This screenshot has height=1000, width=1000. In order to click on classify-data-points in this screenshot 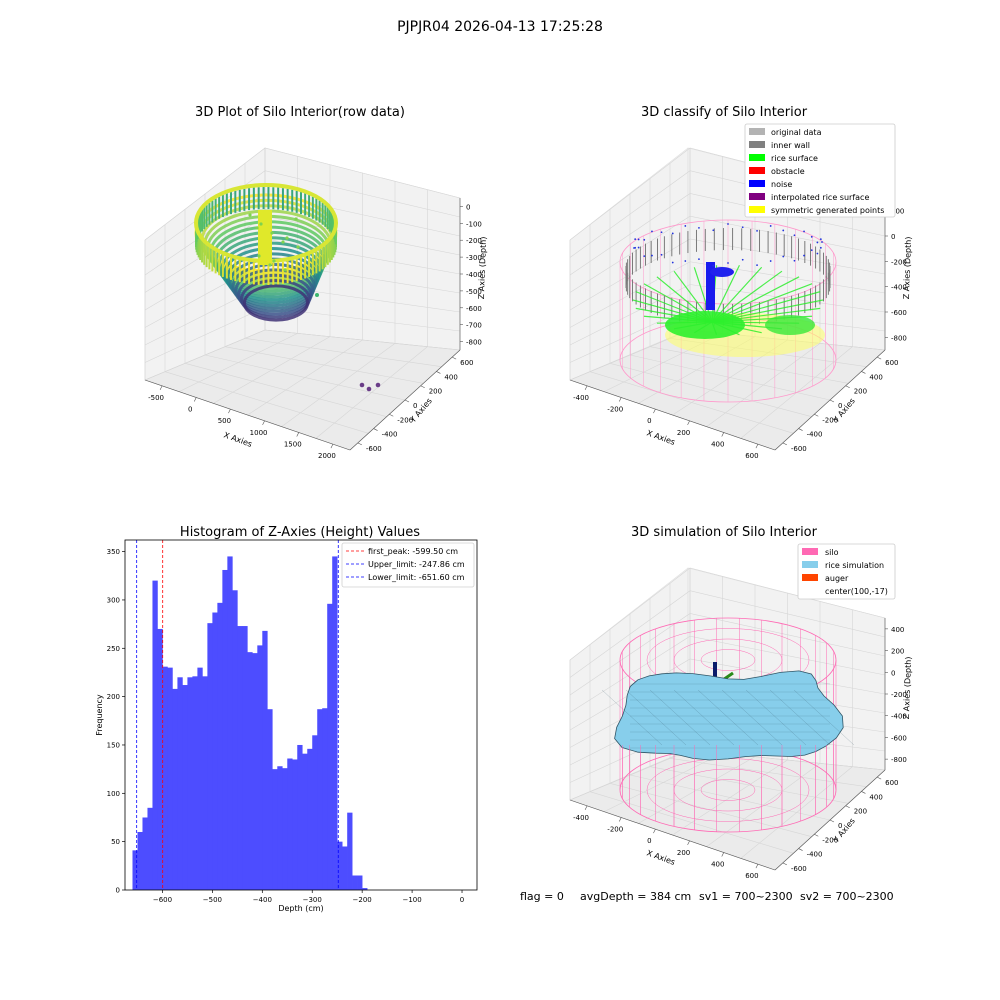, I will do `click(728, 311)`.